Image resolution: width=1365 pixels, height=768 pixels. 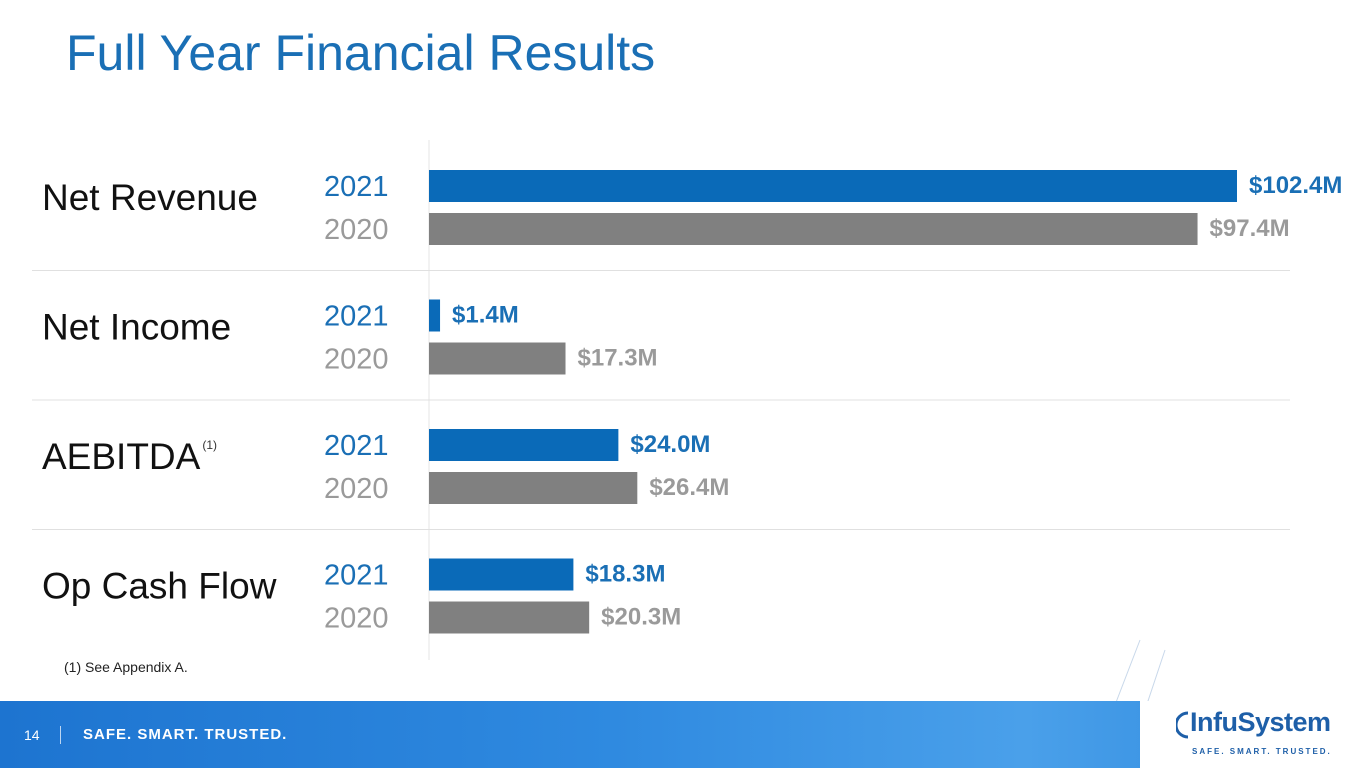 I want to click on metric-label: Op Cash Flow, so click(x=159, y=586).